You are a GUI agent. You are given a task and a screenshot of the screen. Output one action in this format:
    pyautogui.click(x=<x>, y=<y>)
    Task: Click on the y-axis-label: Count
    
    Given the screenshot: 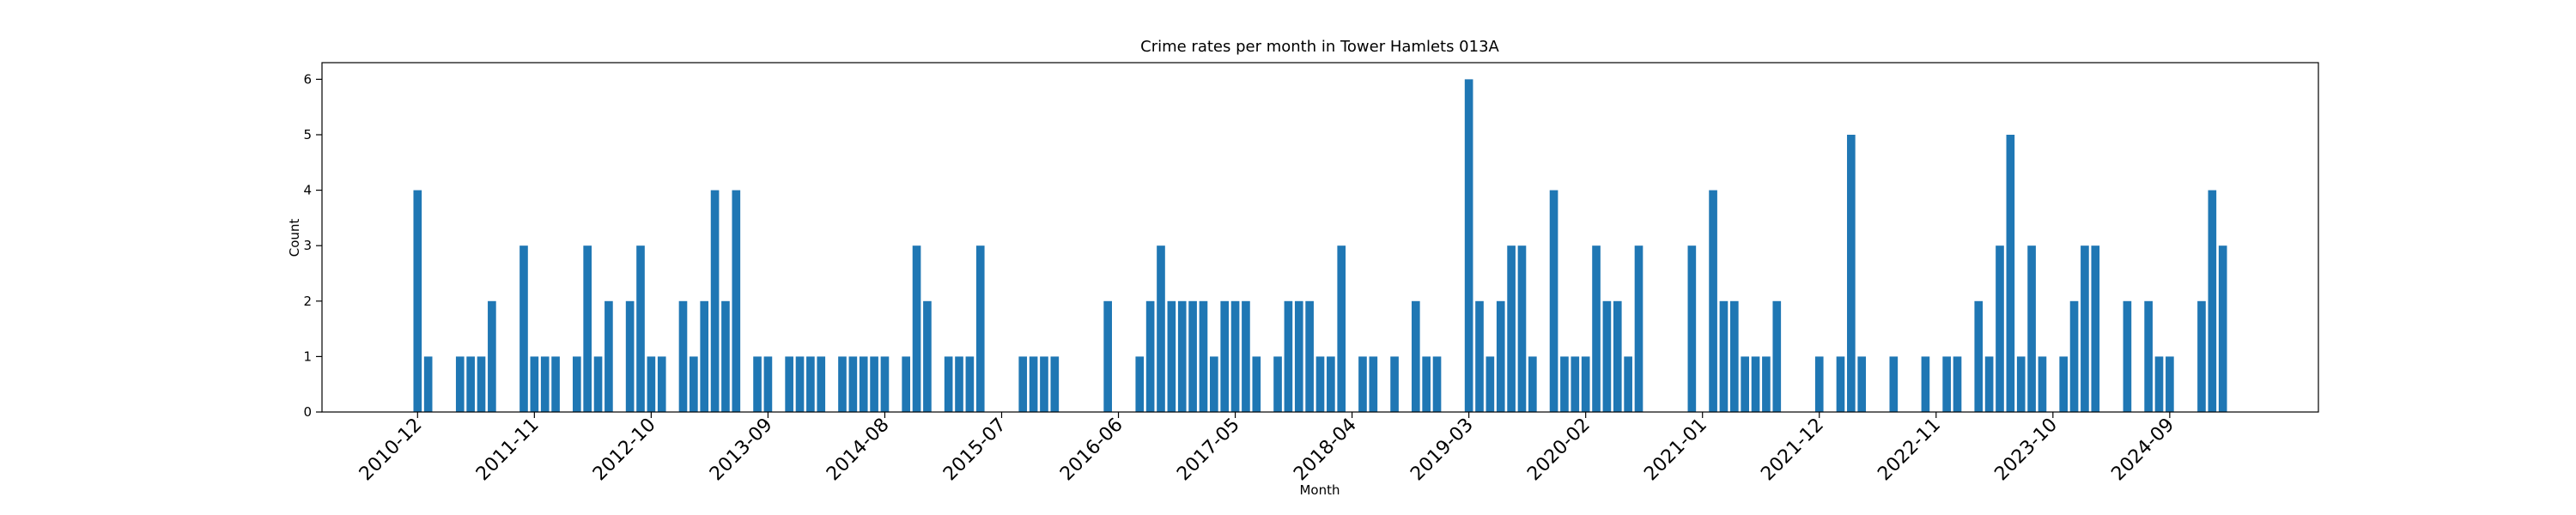 What is the action you would take?
    pyautogui.click(x=294, y=238)
    